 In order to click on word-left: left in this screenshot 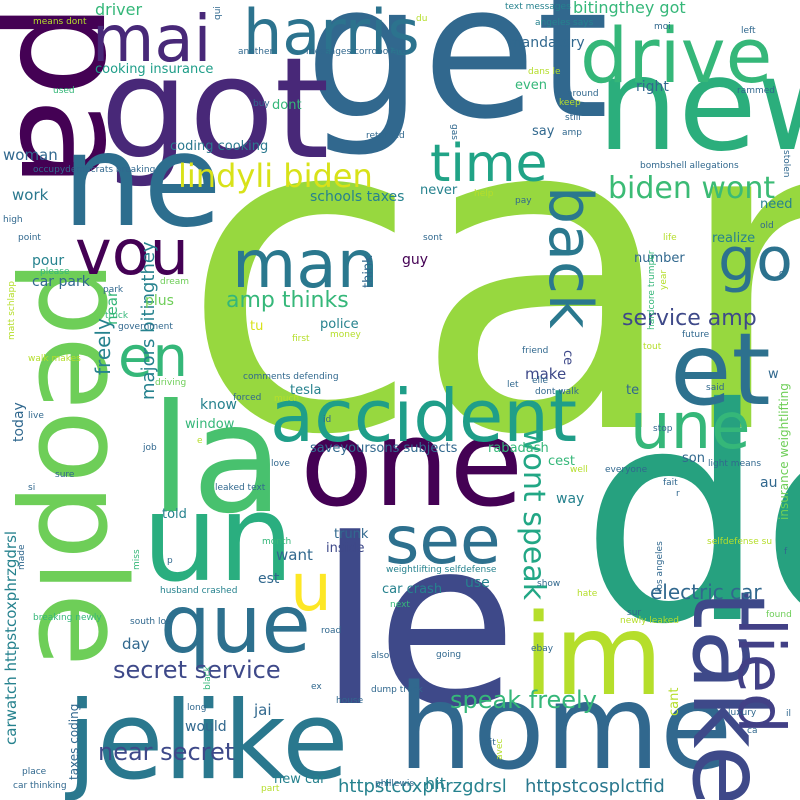, I will do `click(748, 31)`.